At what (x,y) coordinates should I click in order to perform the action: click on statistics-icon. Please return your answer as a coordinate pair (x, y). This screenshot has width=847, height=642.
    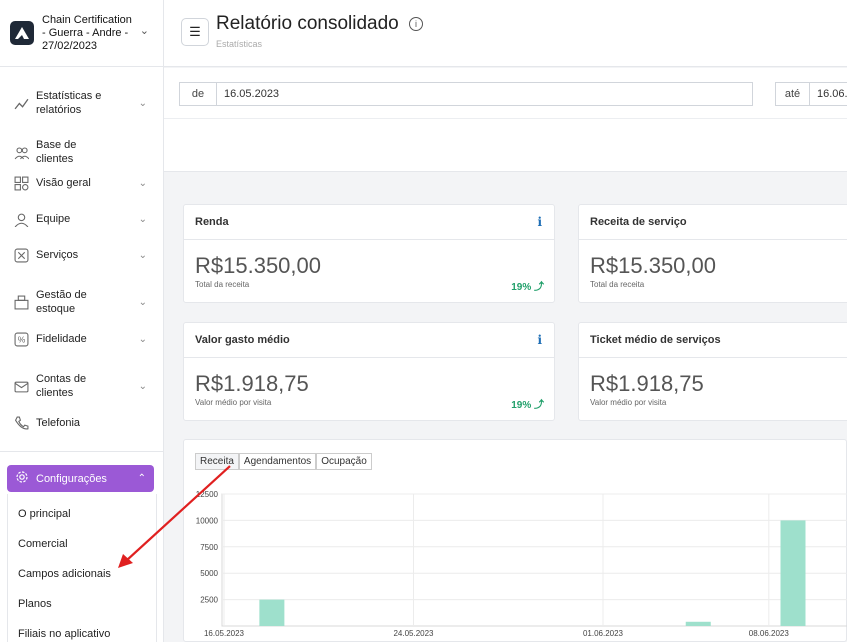
    Looking at the image, I should click on (21, 103).